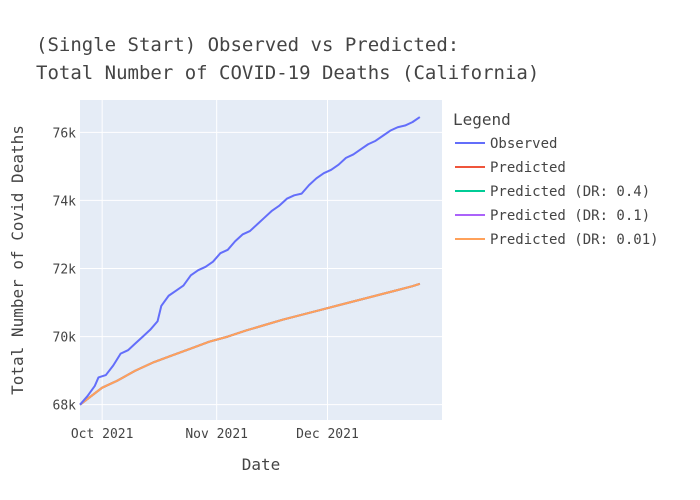 The image size is (700, 500). Describe the element at coordinates (65, 201) in the screenshot. I see `y-tick-label: 74k` at that location.